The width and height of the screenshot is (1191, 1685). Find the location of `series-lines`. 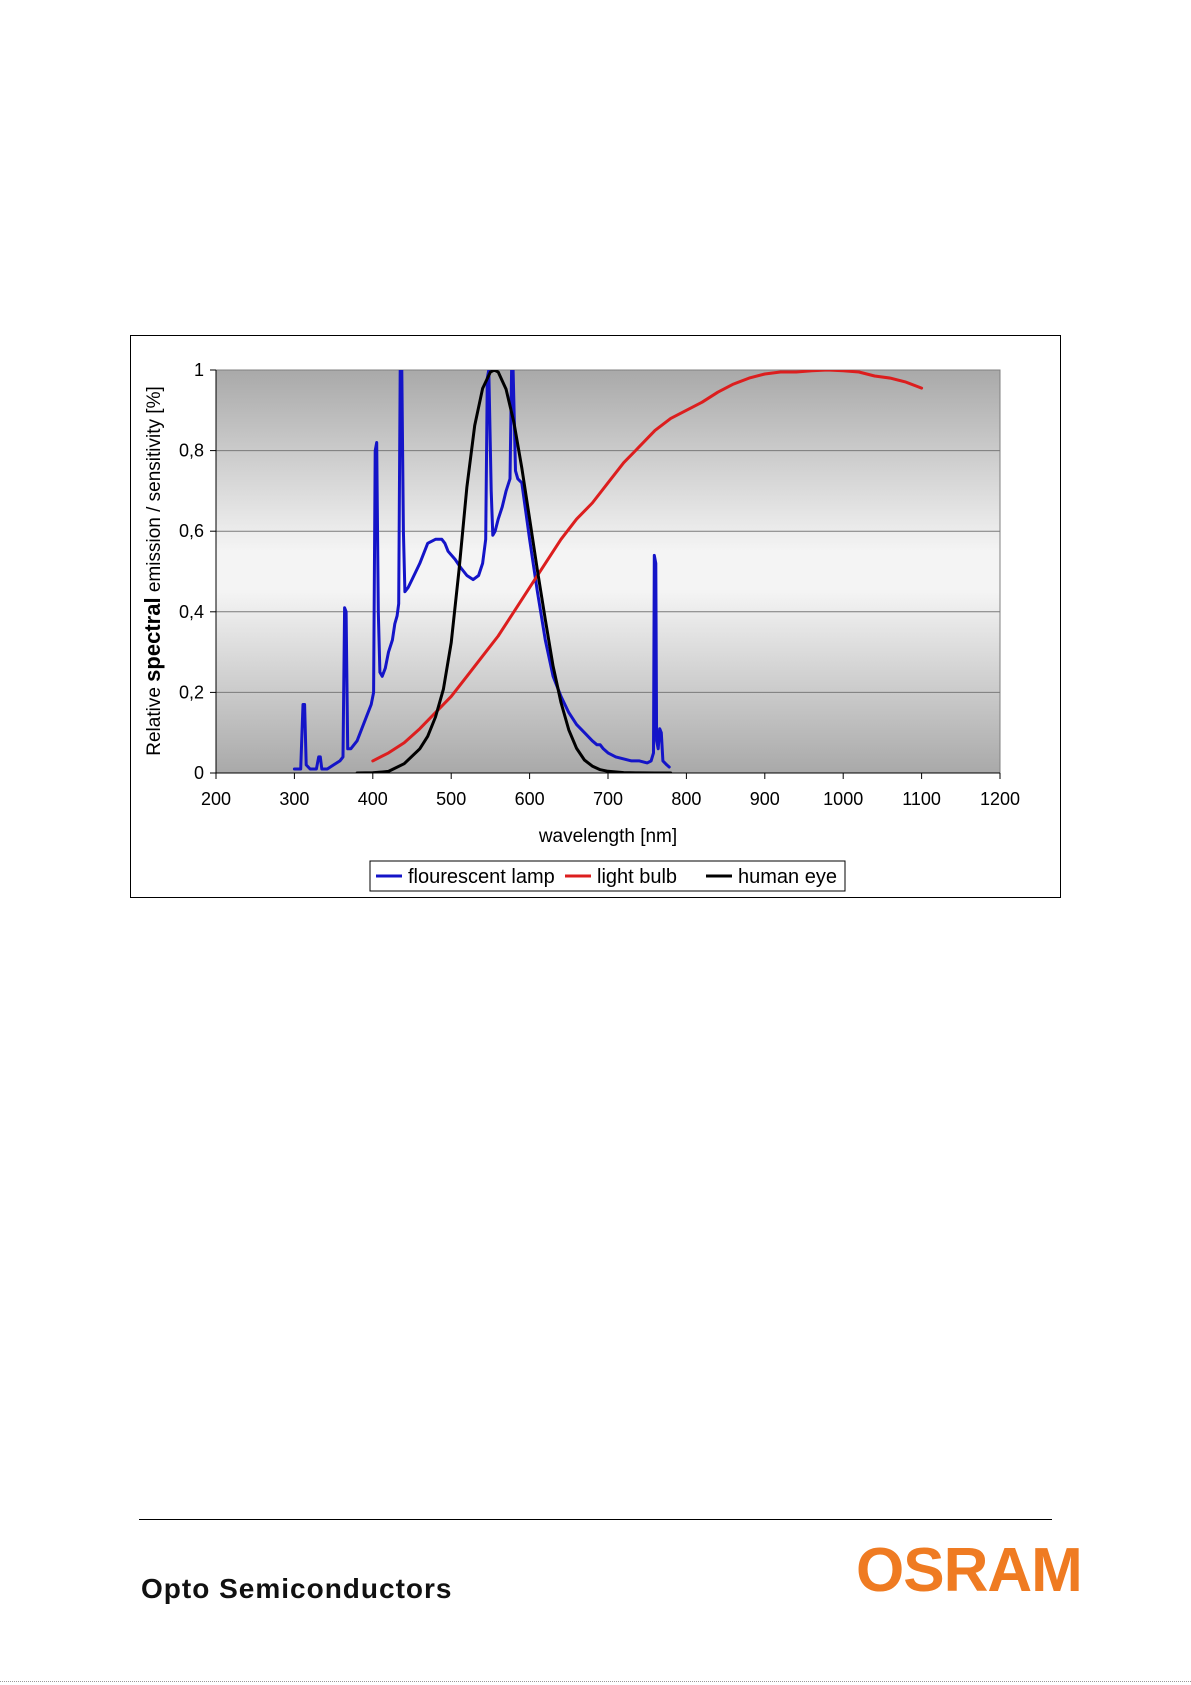

series-lines is located at coordinates (608, 571).